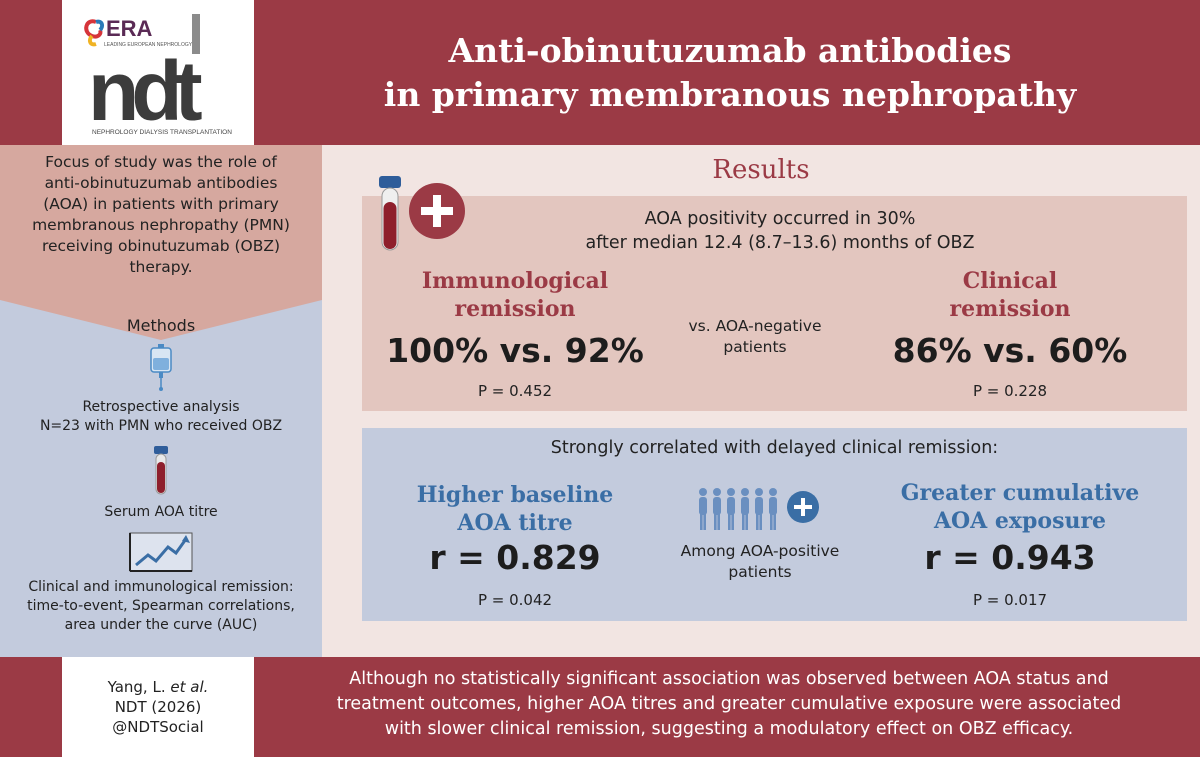 The image size is (1200, 757). I want to click on trend-chart-icon, so click(161, 552).